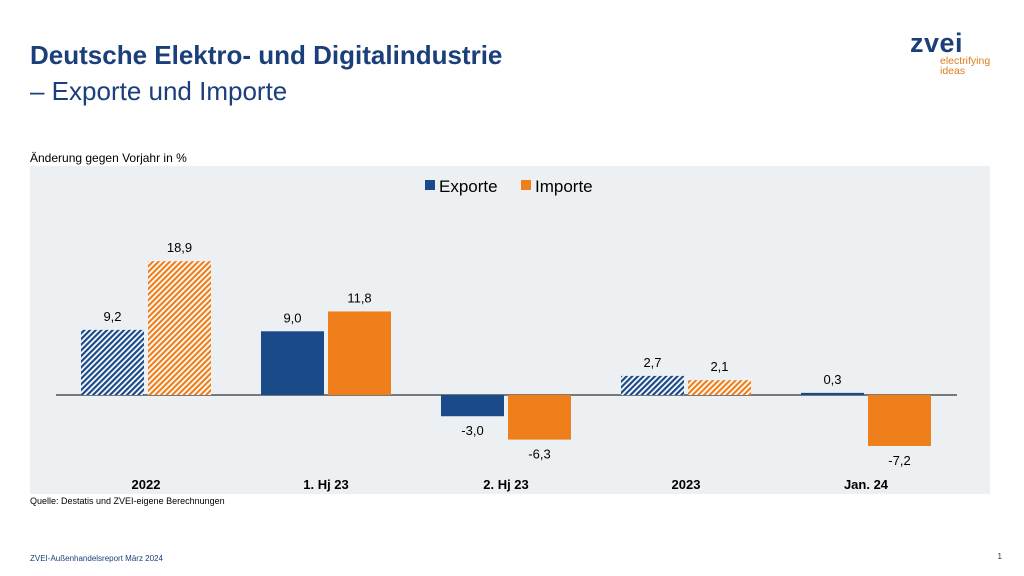  I want to click on x-tick-label: 2023, so click(686, 484).